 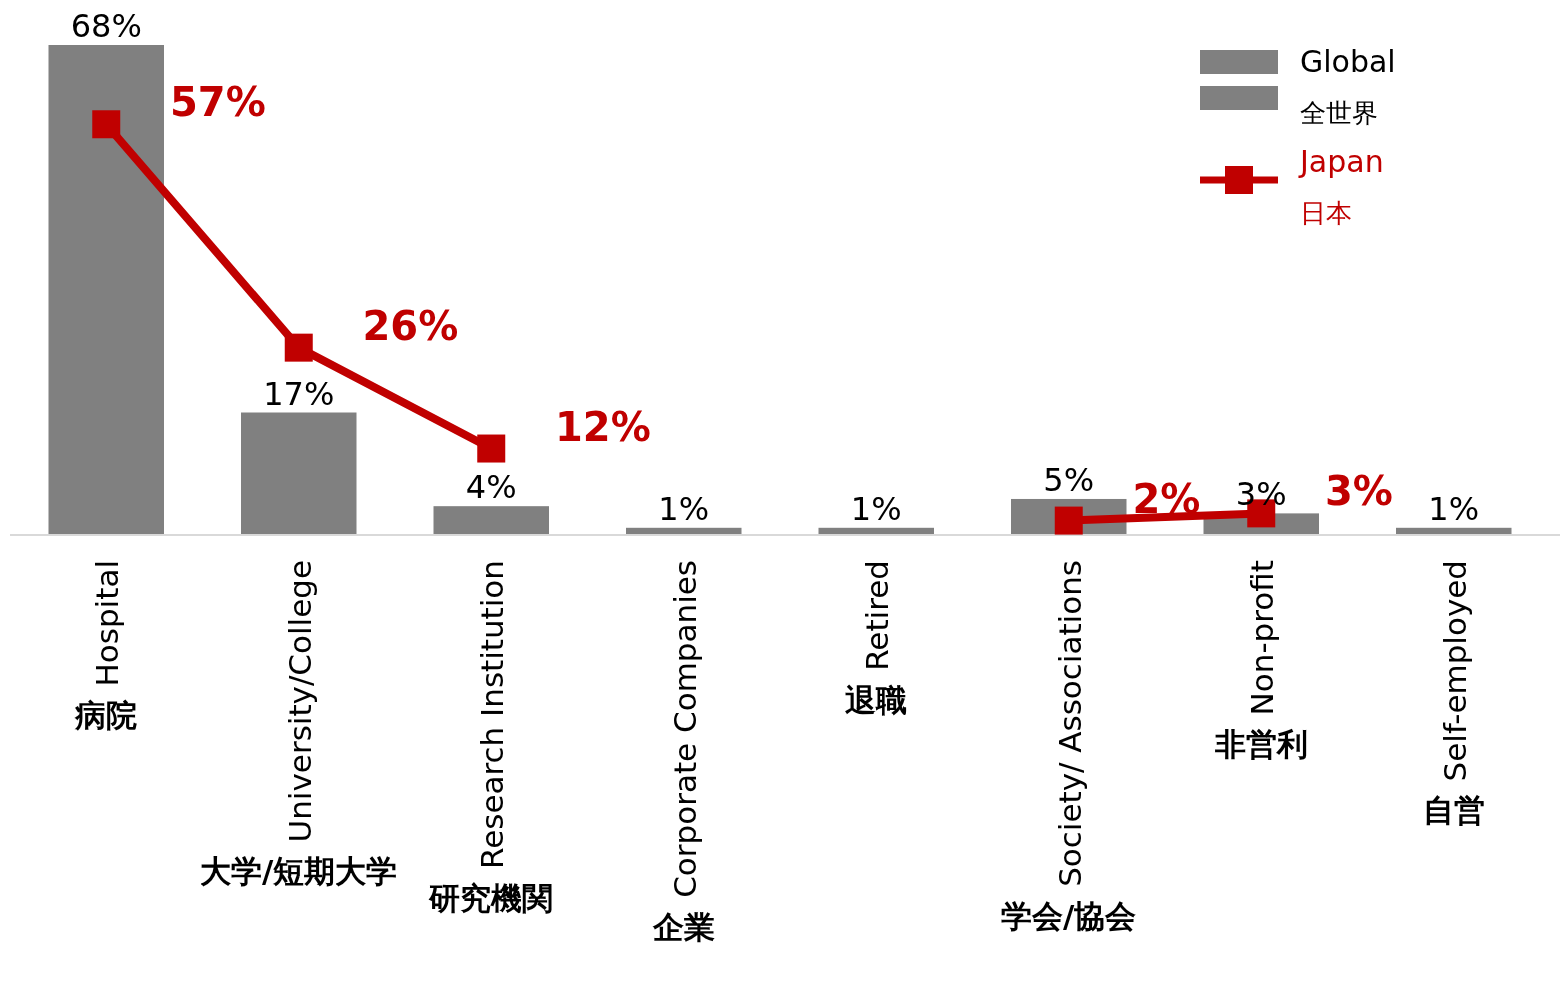 What do you see at coordinates (299, 725) in the screenshot?
I see `x-tick-label: University/College 大学/短期大学` at bounding box center [299, 725].